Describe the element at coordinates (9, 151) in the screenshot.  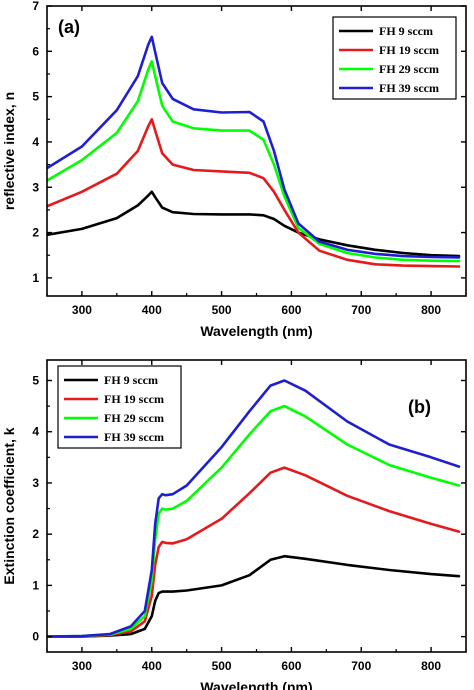
I see `y-axis-title: reflective index, n` at that location.